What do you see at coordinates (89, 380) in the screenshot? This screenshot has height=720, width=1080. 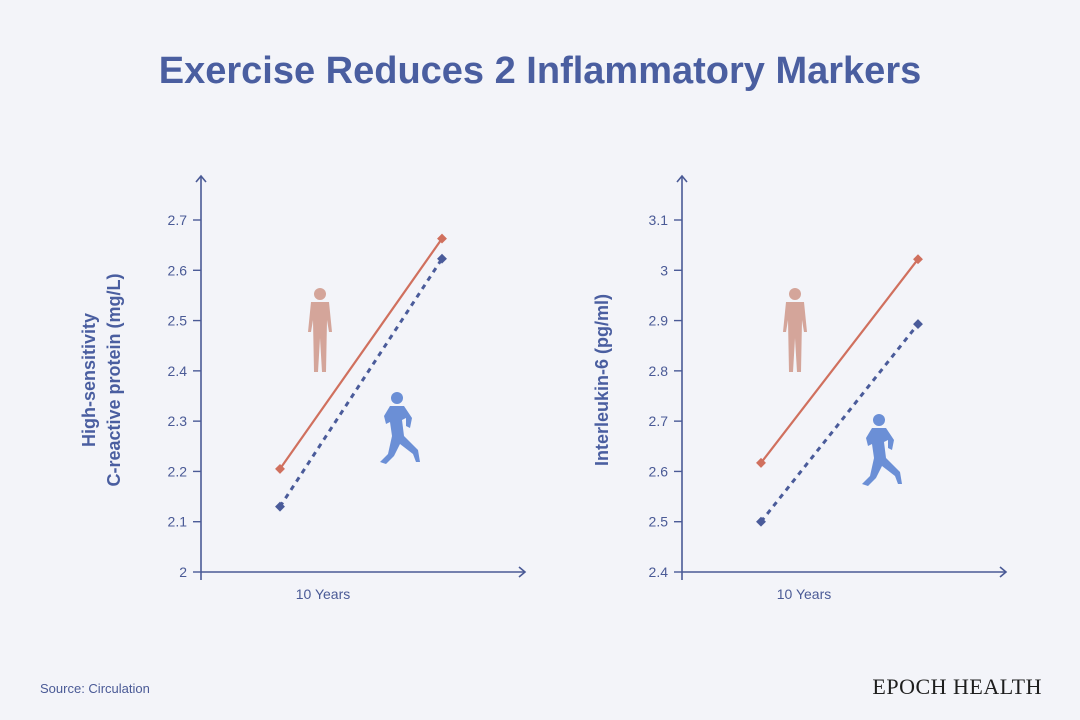 I see `y-axis-label: High-sensitivity` at bounding box center [89, 380].